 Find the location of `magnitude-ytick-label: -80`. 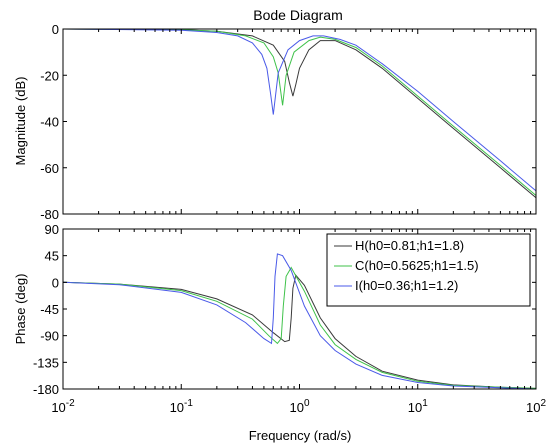

magnitude-ytick-label: -80 is located at coordinates (49, 214).